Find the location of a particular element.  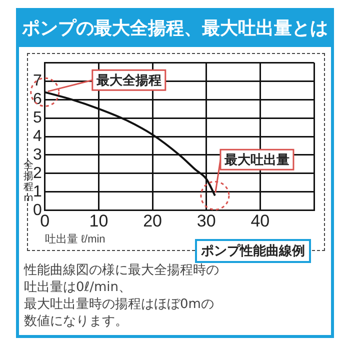

annotation: 最大全揚程 is located at coordinates (128, 81).